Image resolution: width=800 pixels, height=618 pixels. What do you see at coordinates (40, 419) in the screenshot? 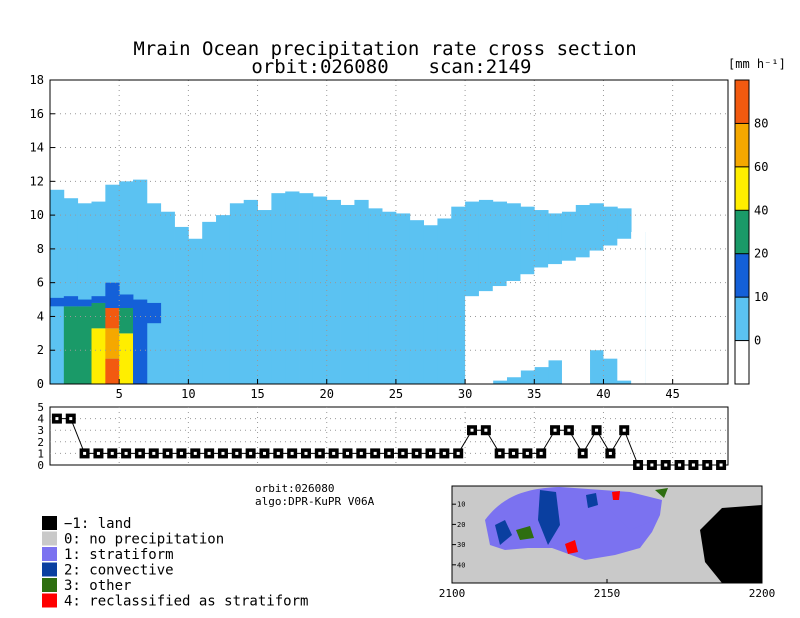
I see `strip-y-tick-label: 4` at bounding box center [40, 419].